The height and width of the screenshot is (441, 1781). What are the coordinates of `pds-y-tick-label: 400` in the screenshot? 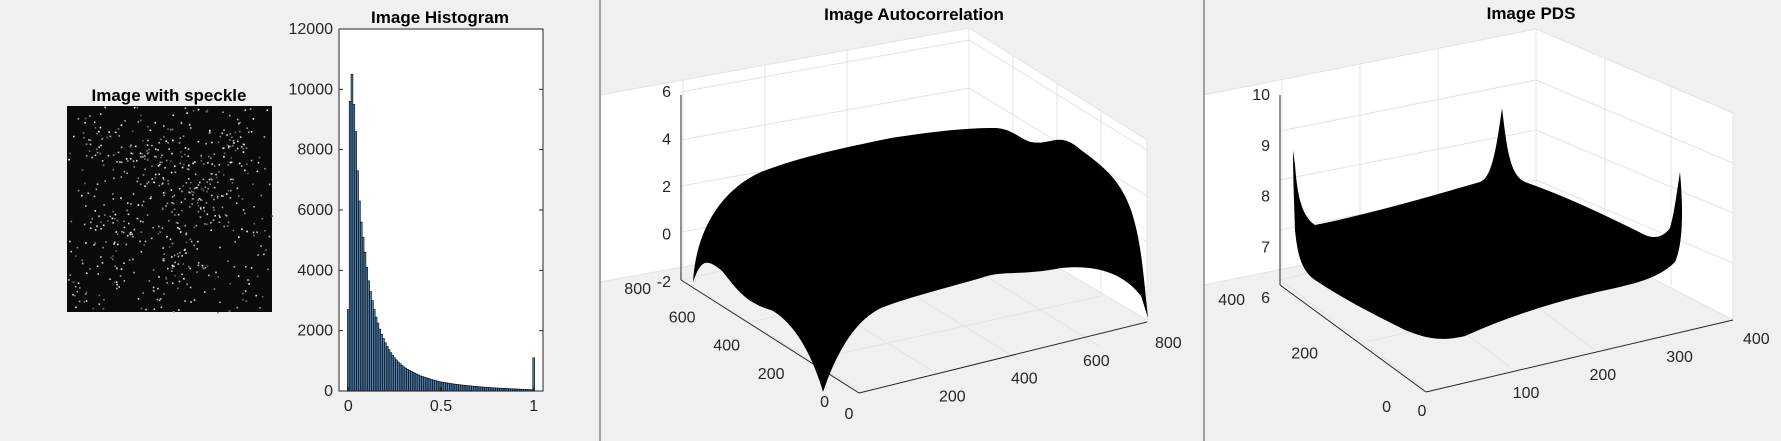 It's located at (1231, 300).